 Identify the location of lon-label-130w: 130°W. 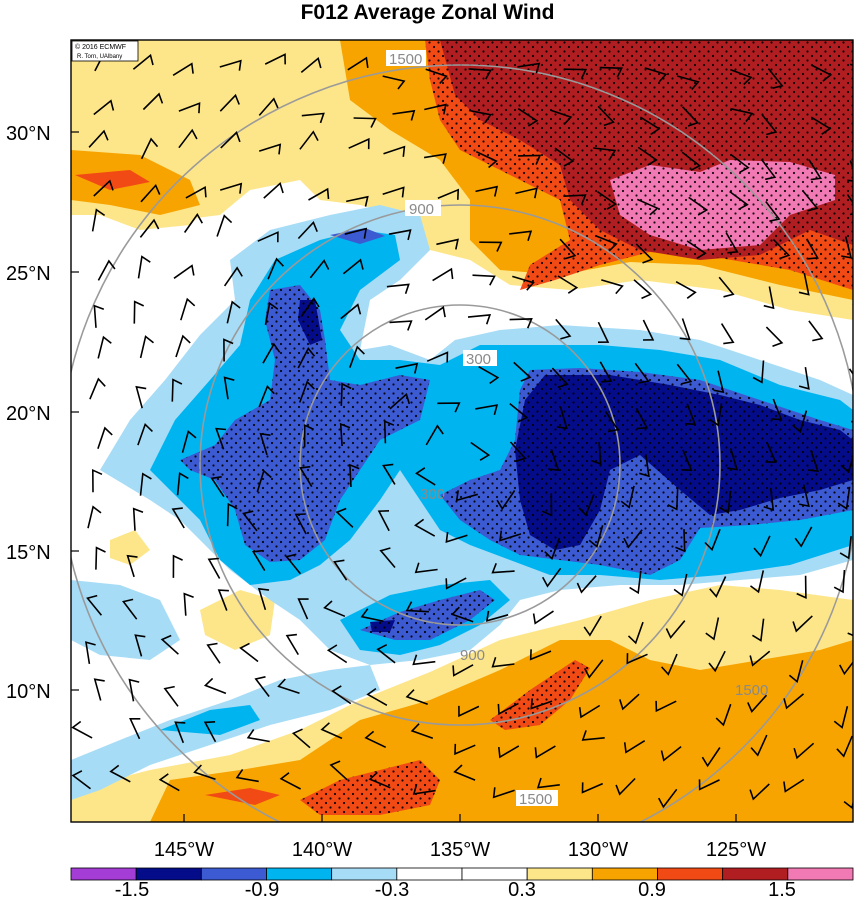
(598, 850).